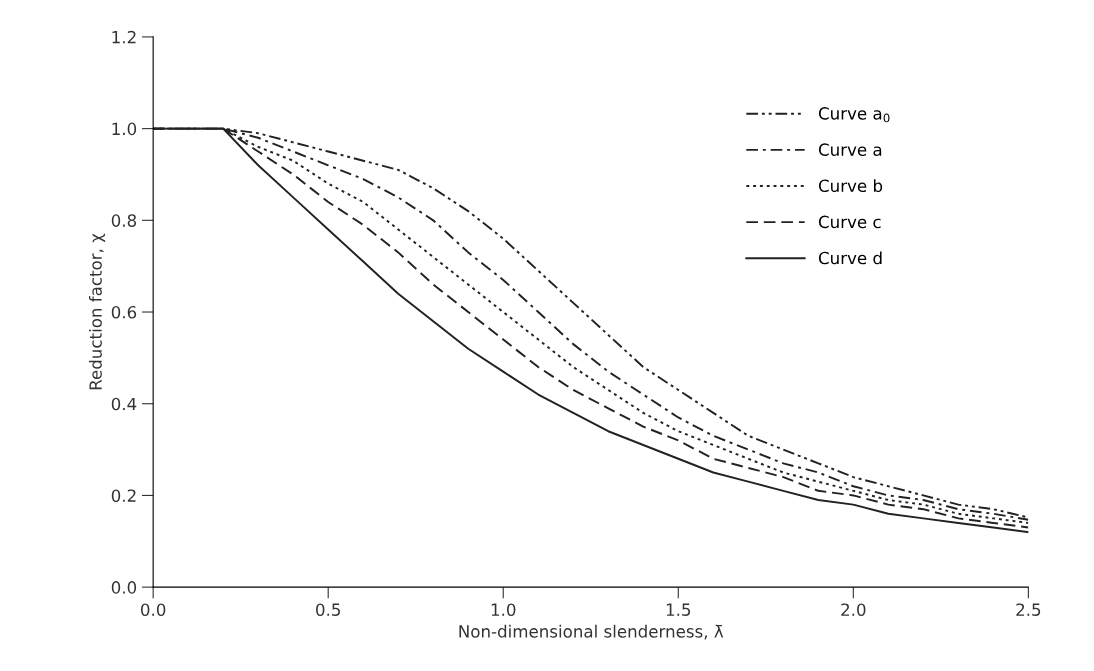 This screenshot has height=671, width=1094. Describe the element at coordinates (854, 115) in the screenshot. I see `legend-label: Curve a$_{0}$` at that location.